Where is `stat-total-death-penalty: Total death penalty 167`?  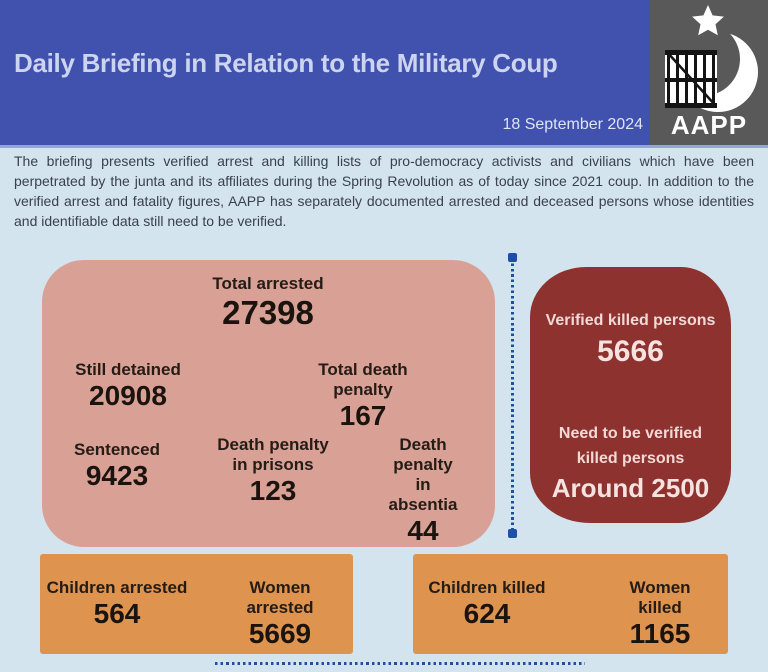
stat-total-death-penalty: Total death penalty 167 is located at coordinates (363, 396).